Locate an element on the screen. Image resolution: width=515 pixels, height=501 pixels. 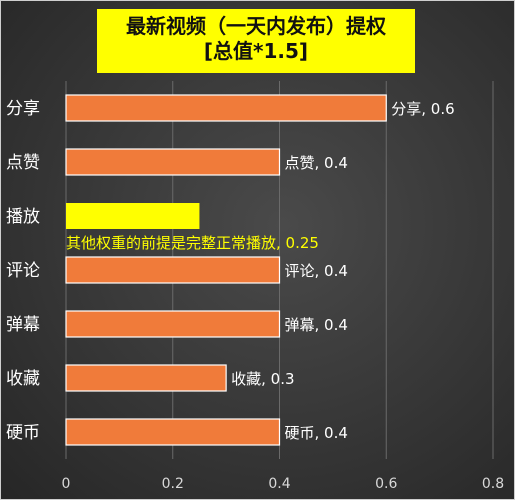
x-tick-label: 0 is located at coordinates (66, 484).